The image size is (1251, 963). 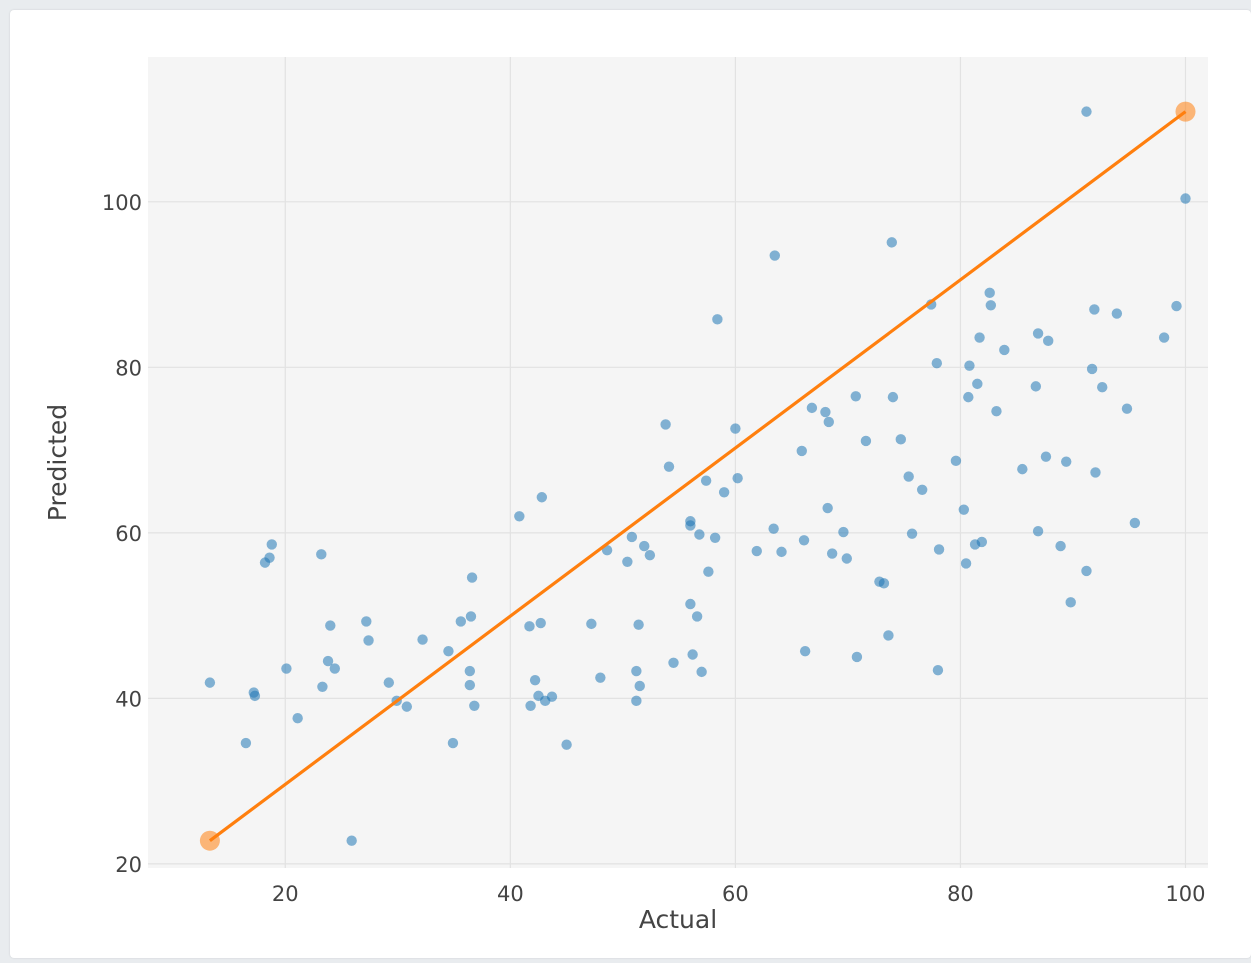 I want to click on y-axis-title: Predicted, so click(x=57, y=462).